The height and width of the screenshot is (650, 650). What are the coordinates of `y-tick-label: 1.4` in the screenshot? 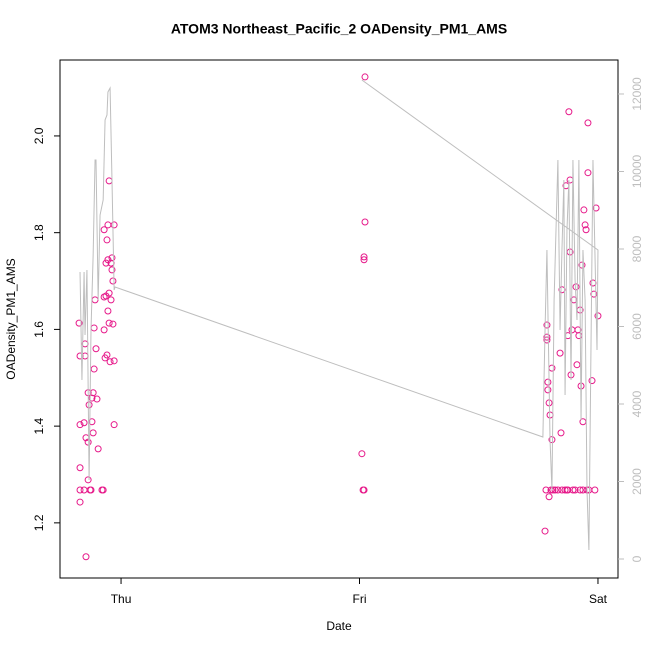 It's located at (39, 425).